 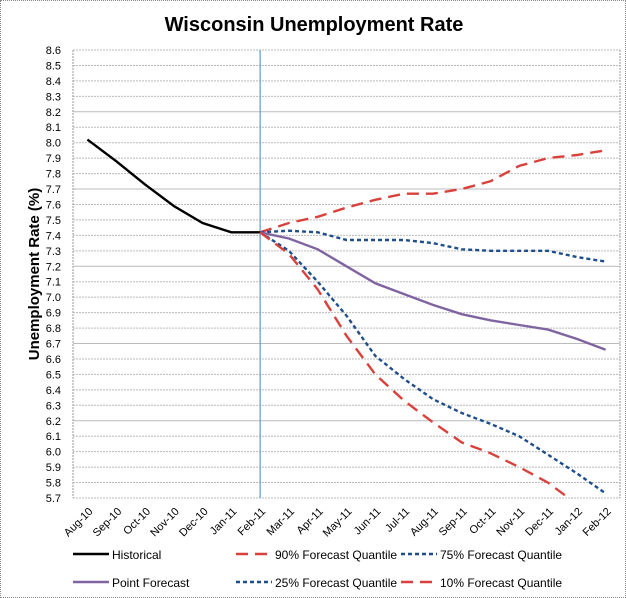 I want to click on y-tick-label: 6.6, so click(x=53, y=360).